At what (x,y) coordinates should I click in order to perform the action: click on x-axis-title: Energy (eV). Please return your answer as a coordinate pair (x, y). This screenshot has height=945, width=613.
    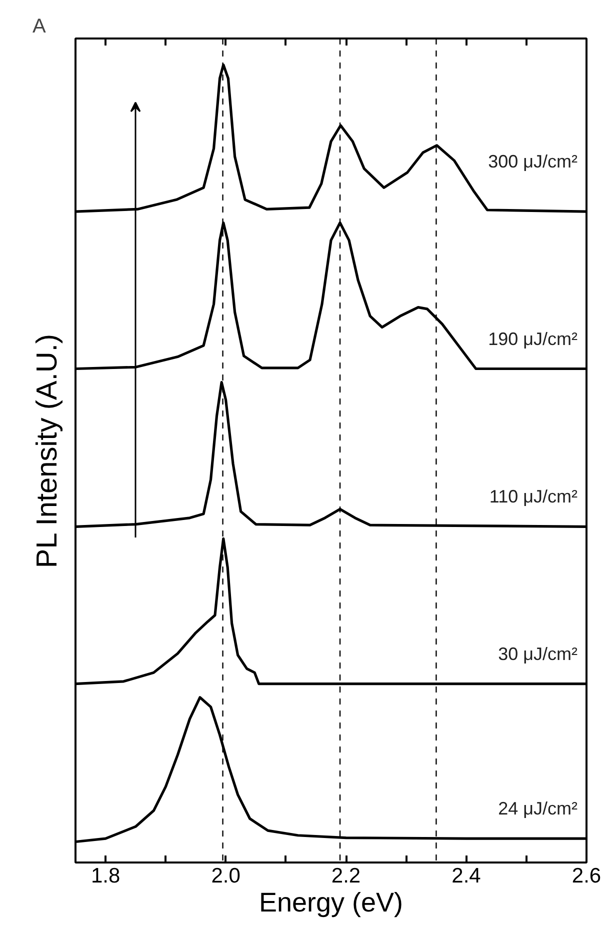
    Looking at the image, I should click on (331, 903).